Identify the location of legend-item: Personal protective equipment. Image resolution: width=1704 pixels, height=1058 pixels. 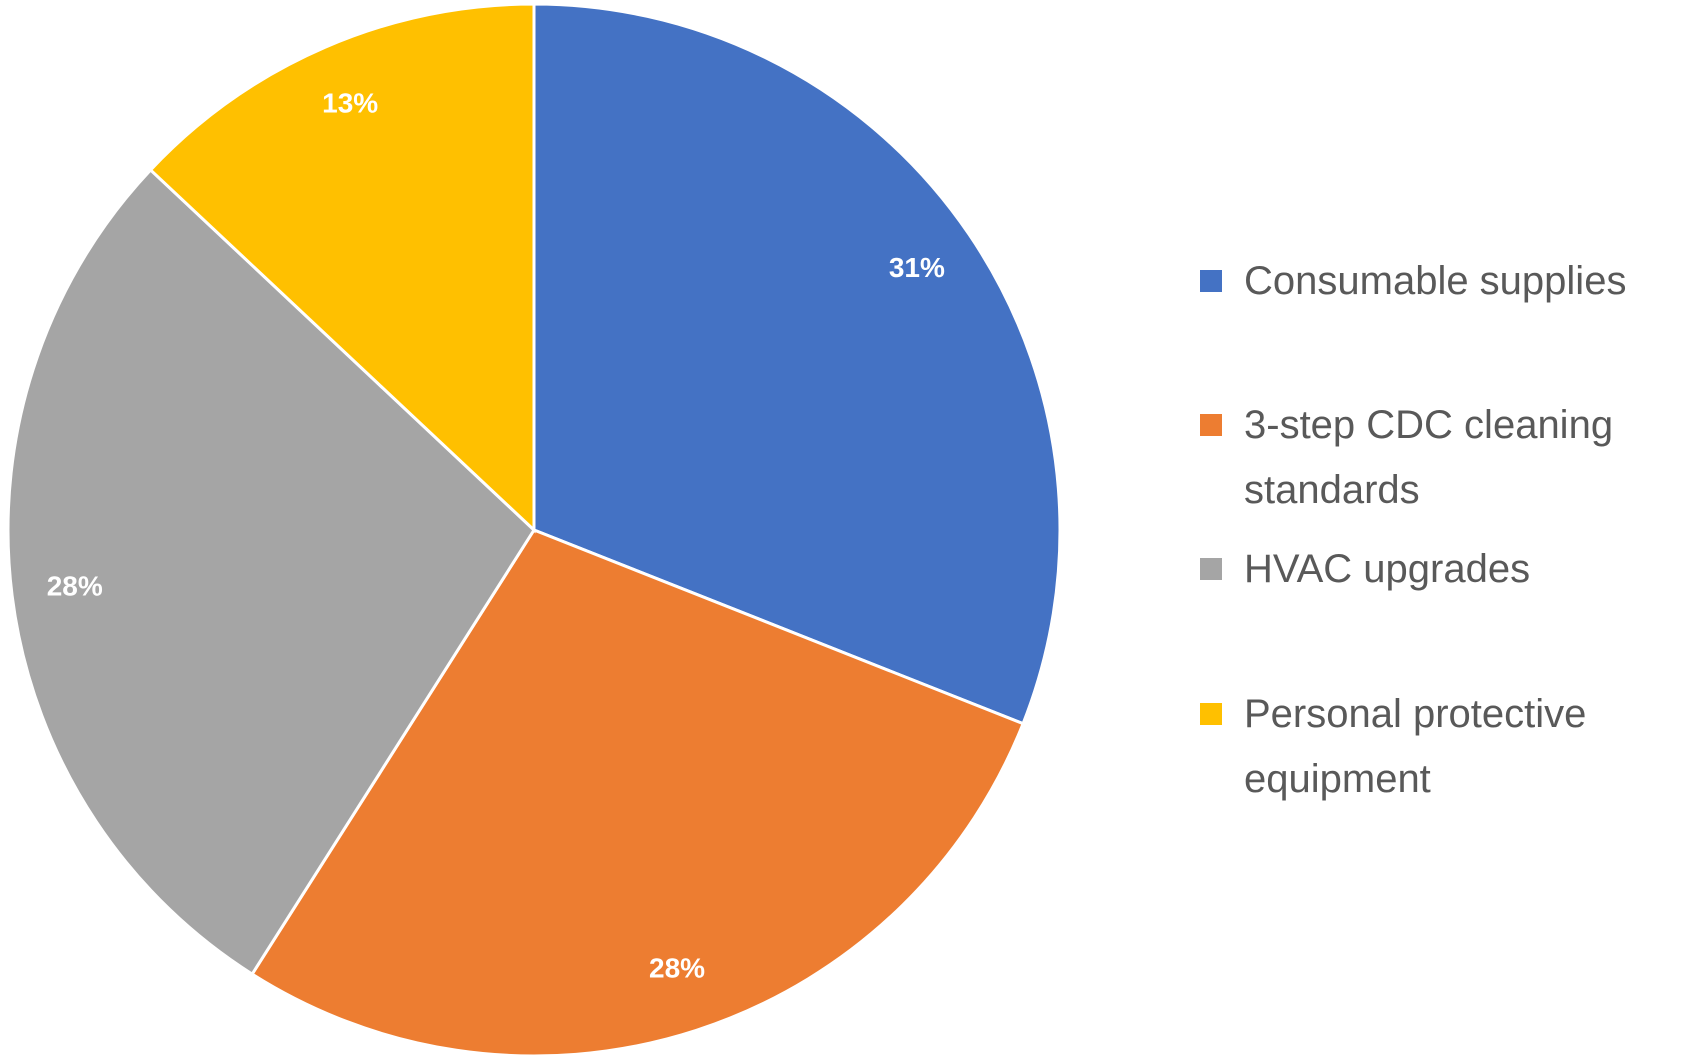
(1449, 751).